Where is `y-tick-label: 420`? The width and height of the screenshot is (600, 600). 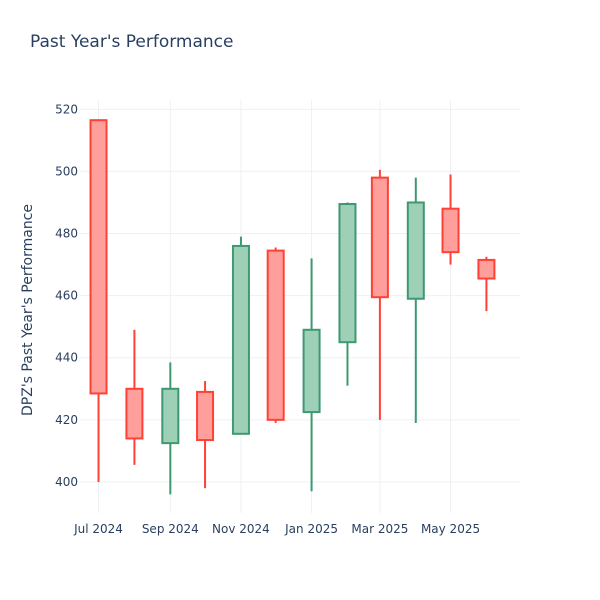
y-tick-label: 420 is located at coordinates (66, 420).